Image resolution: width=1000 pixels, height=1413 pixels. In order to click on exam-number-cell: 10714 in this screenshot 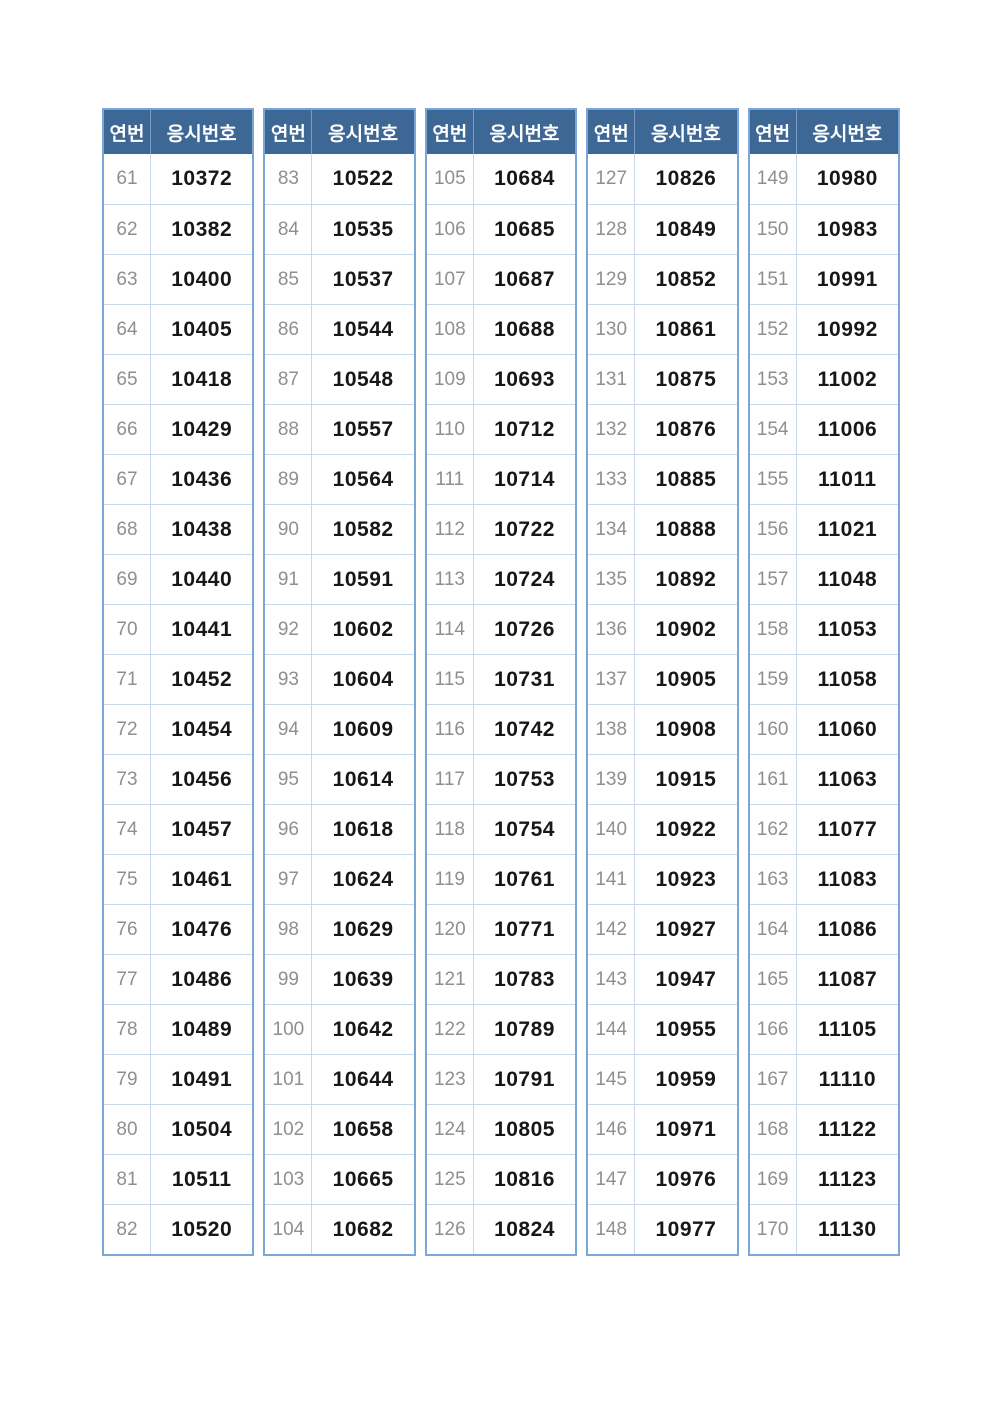, I will do `click(524, 479)`.